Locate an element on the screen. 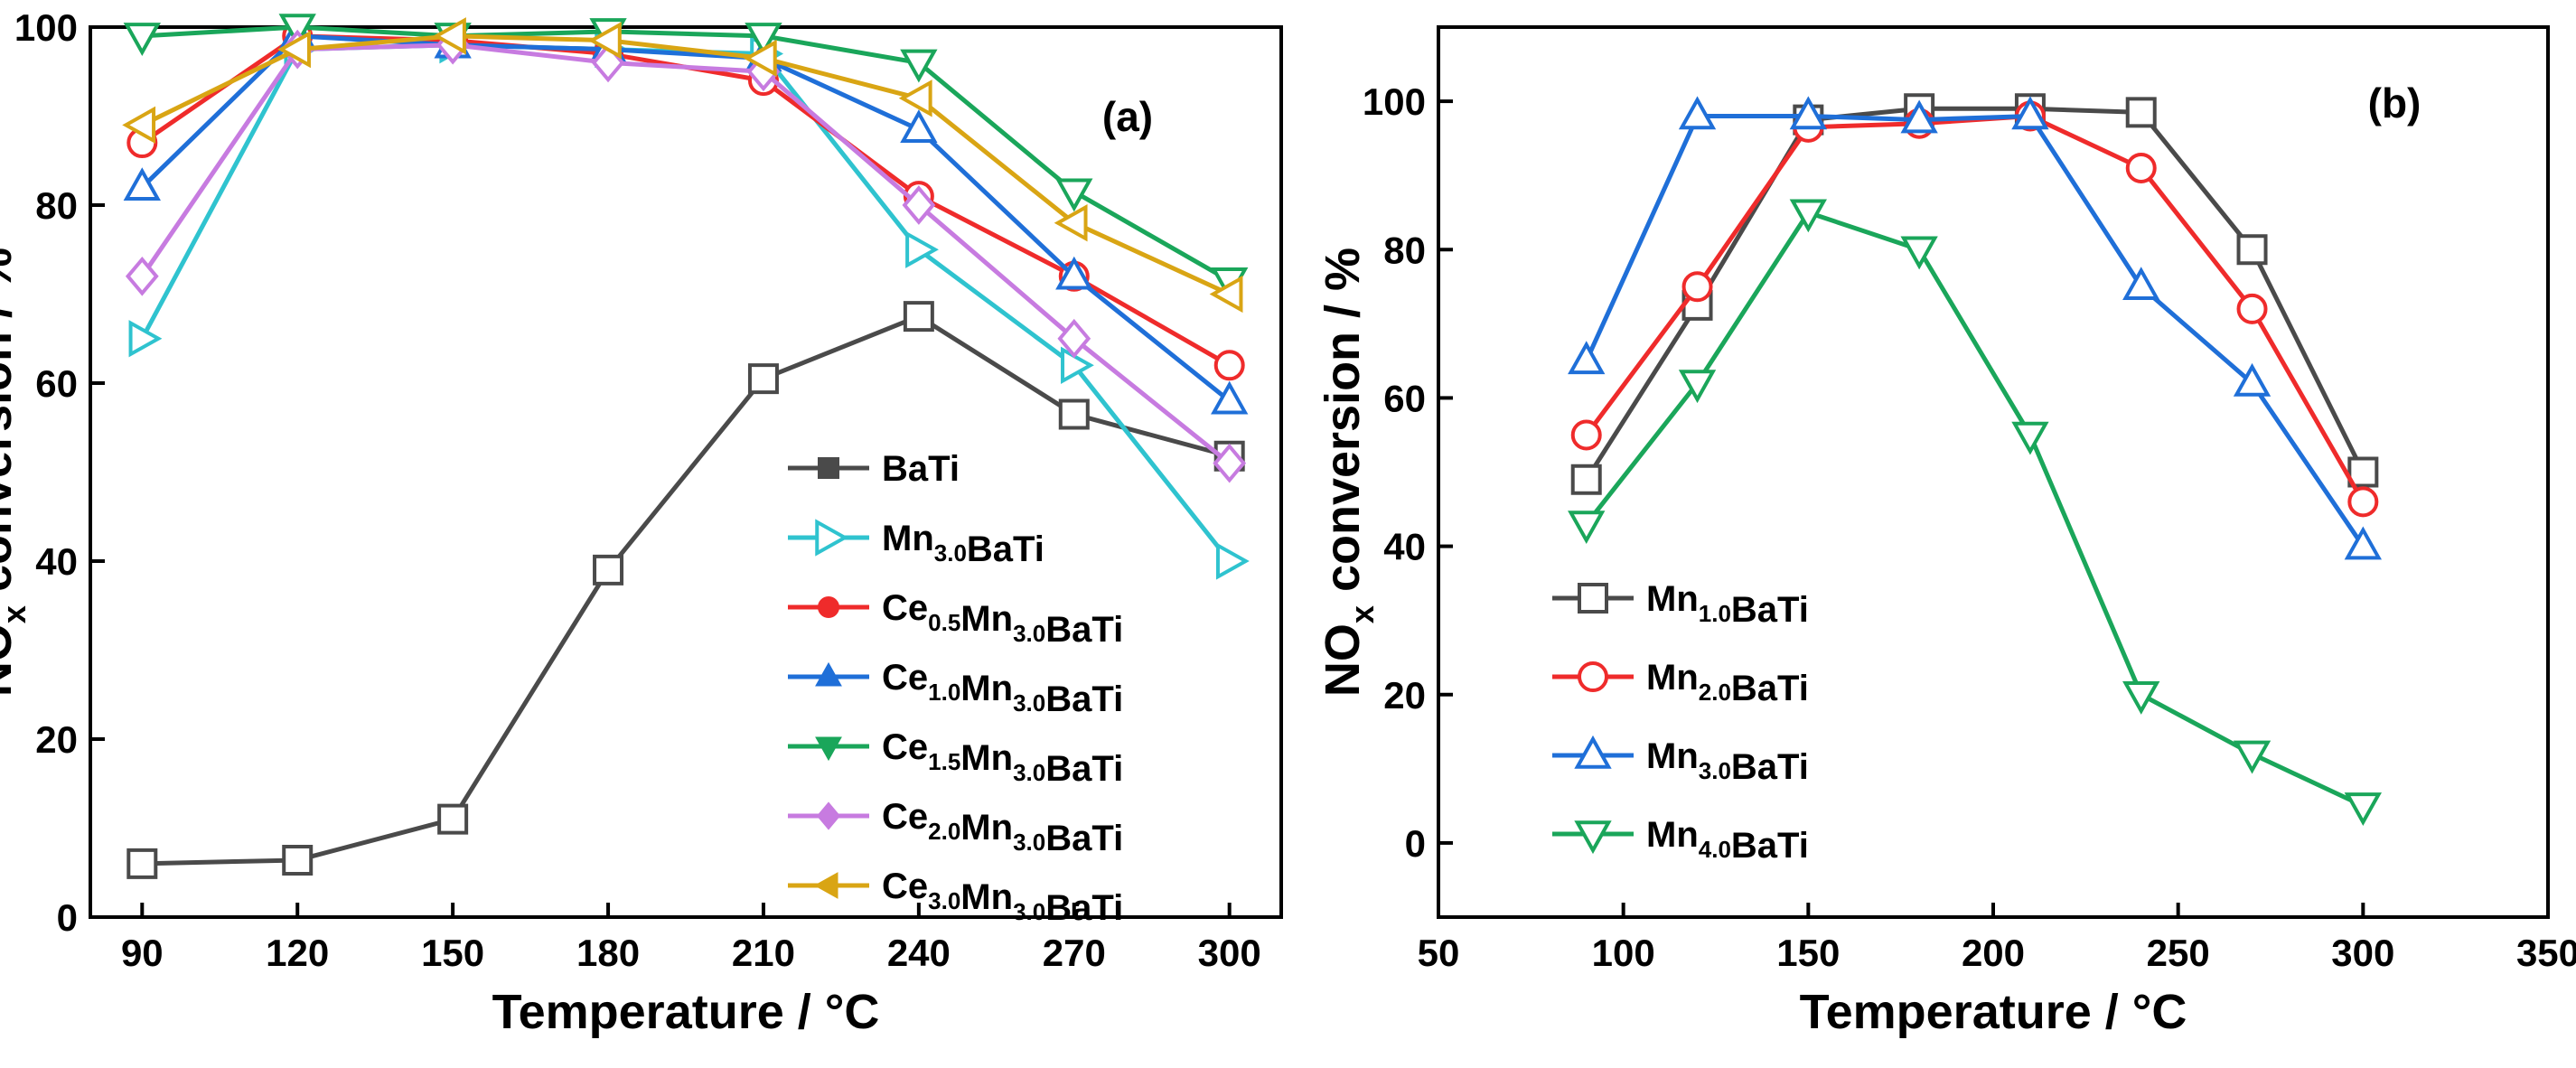 The width and height of the screenshot is (2576, 1068). legend-label: Ce0.5Mn3.0BaTi is located at coordinates (1002, 619).